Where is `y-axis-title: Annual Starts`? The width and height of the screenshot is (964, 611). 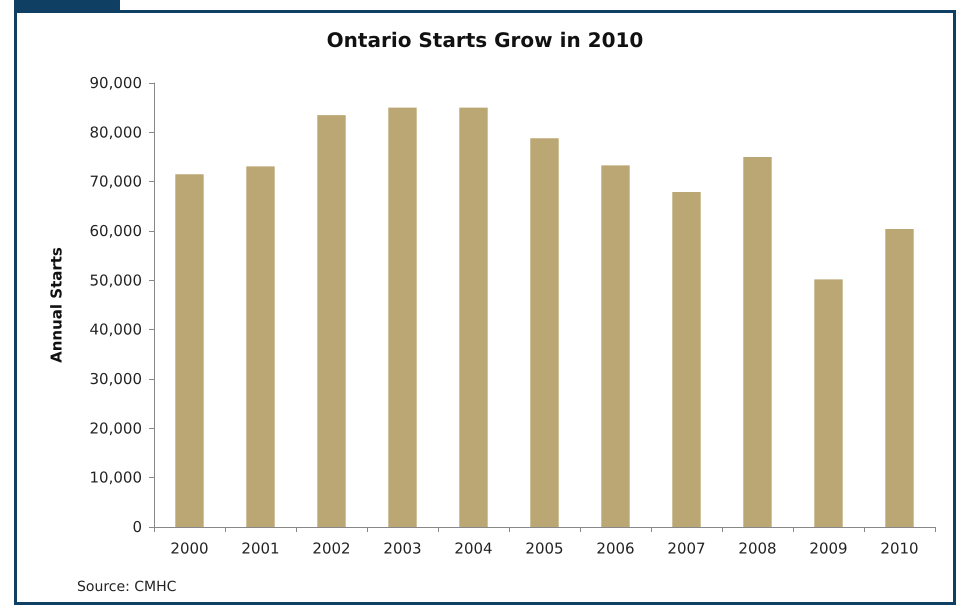
y-axis-title: Annual Starts is located at coordinates (57, 305).